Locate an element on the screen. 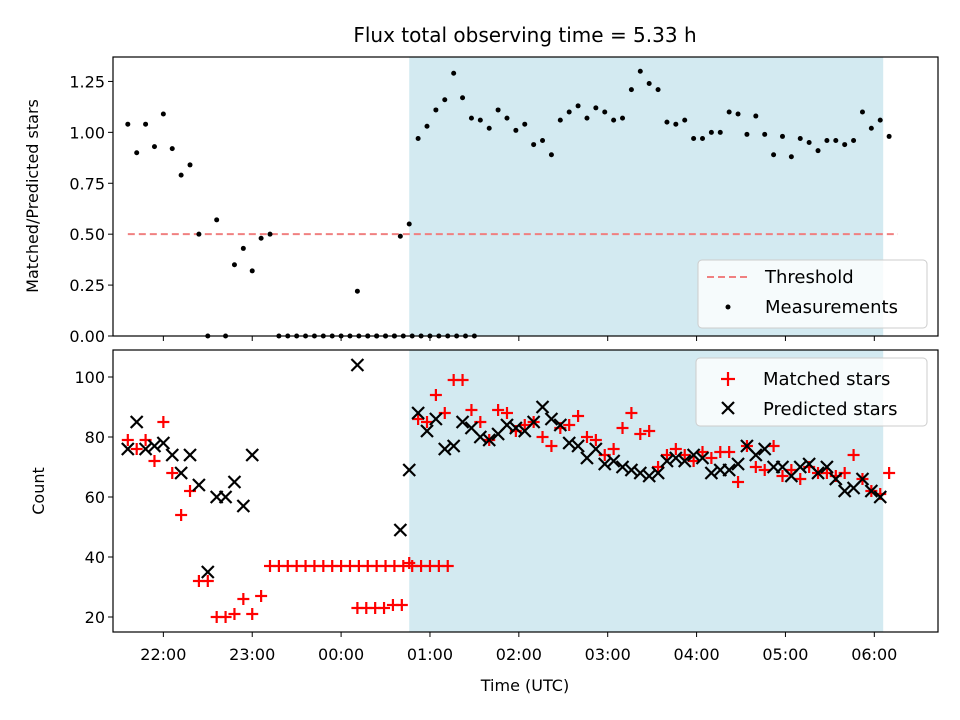  bottom-legend: Matched stars Predicted stars is located at coordinates (811, 392).